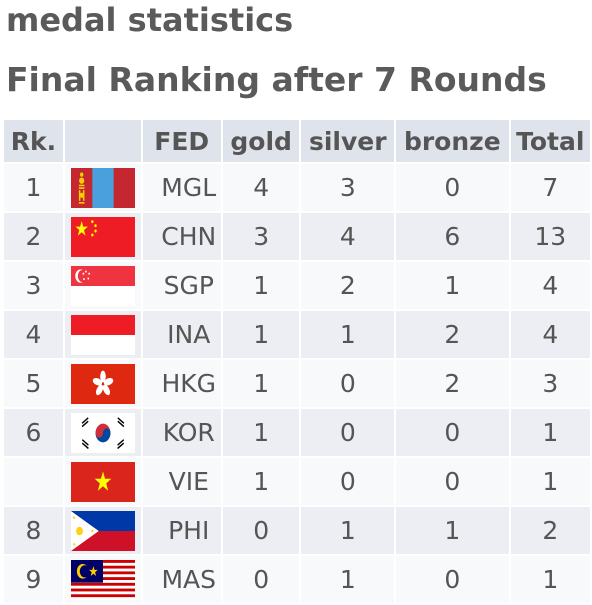 This screenshot has width=592, height=605. What do you see at coordinates (181, 383) in the screenshot?
I see `fed-code: HKG` at bounding box center [181, 383].